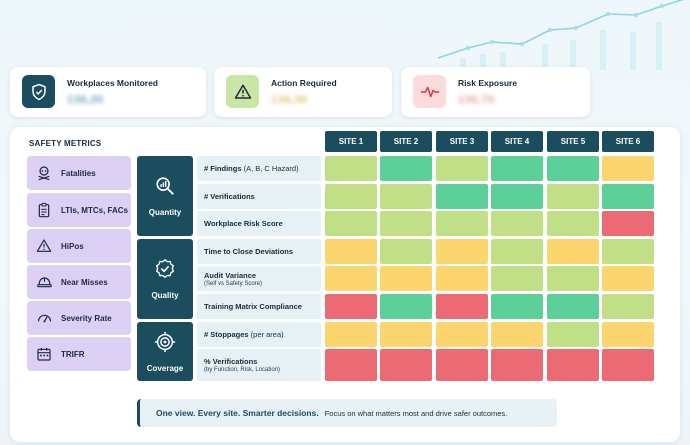 The image size is (690, 445). What do you see at coordinates (266, 334) in the screenshot?
I see `row-suffix: (per area)` at bounding box center [266, 334].